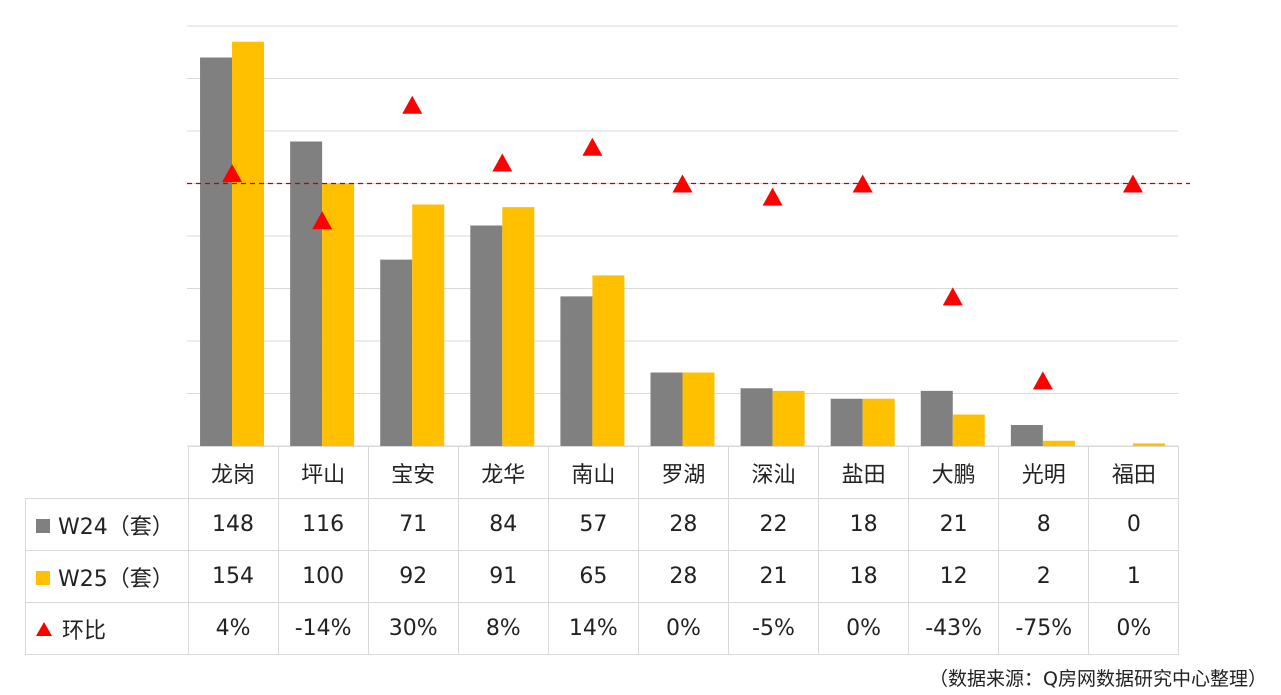 Image resolution: width=1281 pixels, height=695 pixels. Describe the element at coordinates (233, 576) in the screenshot. I see `data-value-w25: 154` at that location.